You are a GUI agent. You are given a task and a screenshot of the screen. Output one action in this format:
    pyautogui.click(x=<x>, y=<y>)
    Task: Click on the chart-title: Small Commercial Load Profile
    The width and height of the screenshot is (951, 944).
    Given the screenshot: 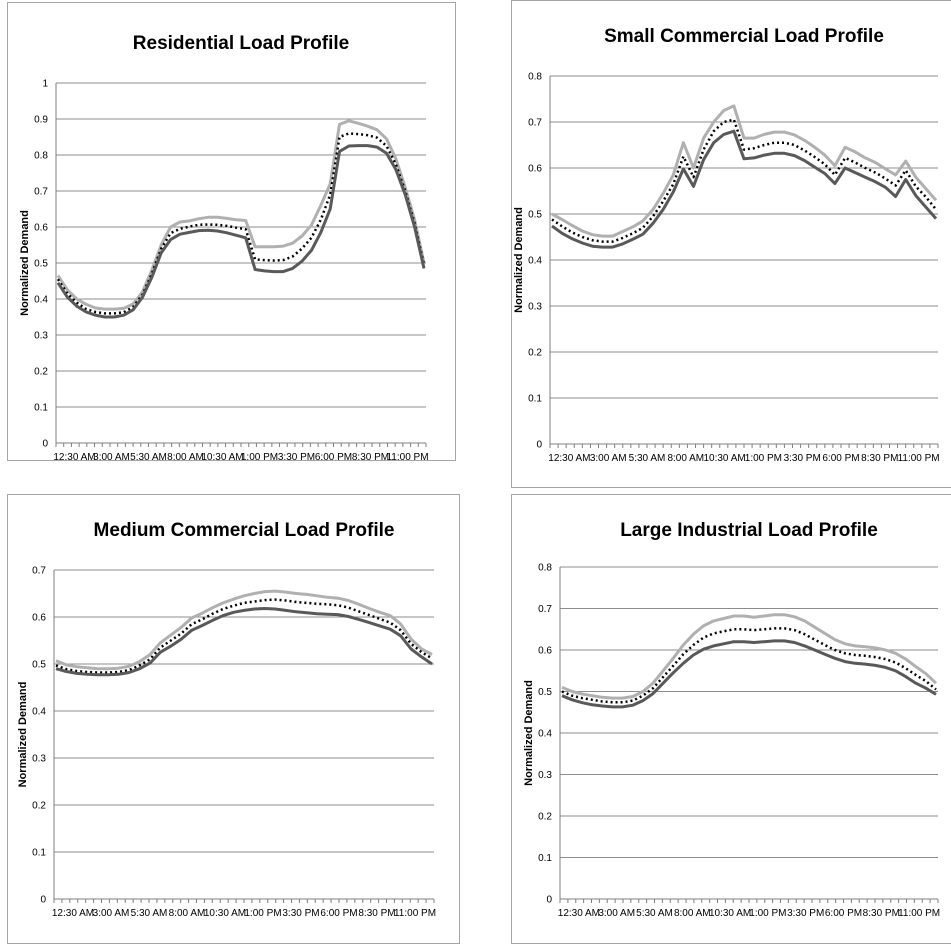 What is the action you would take?
    pyautogui.click(x=744, y=36)
    